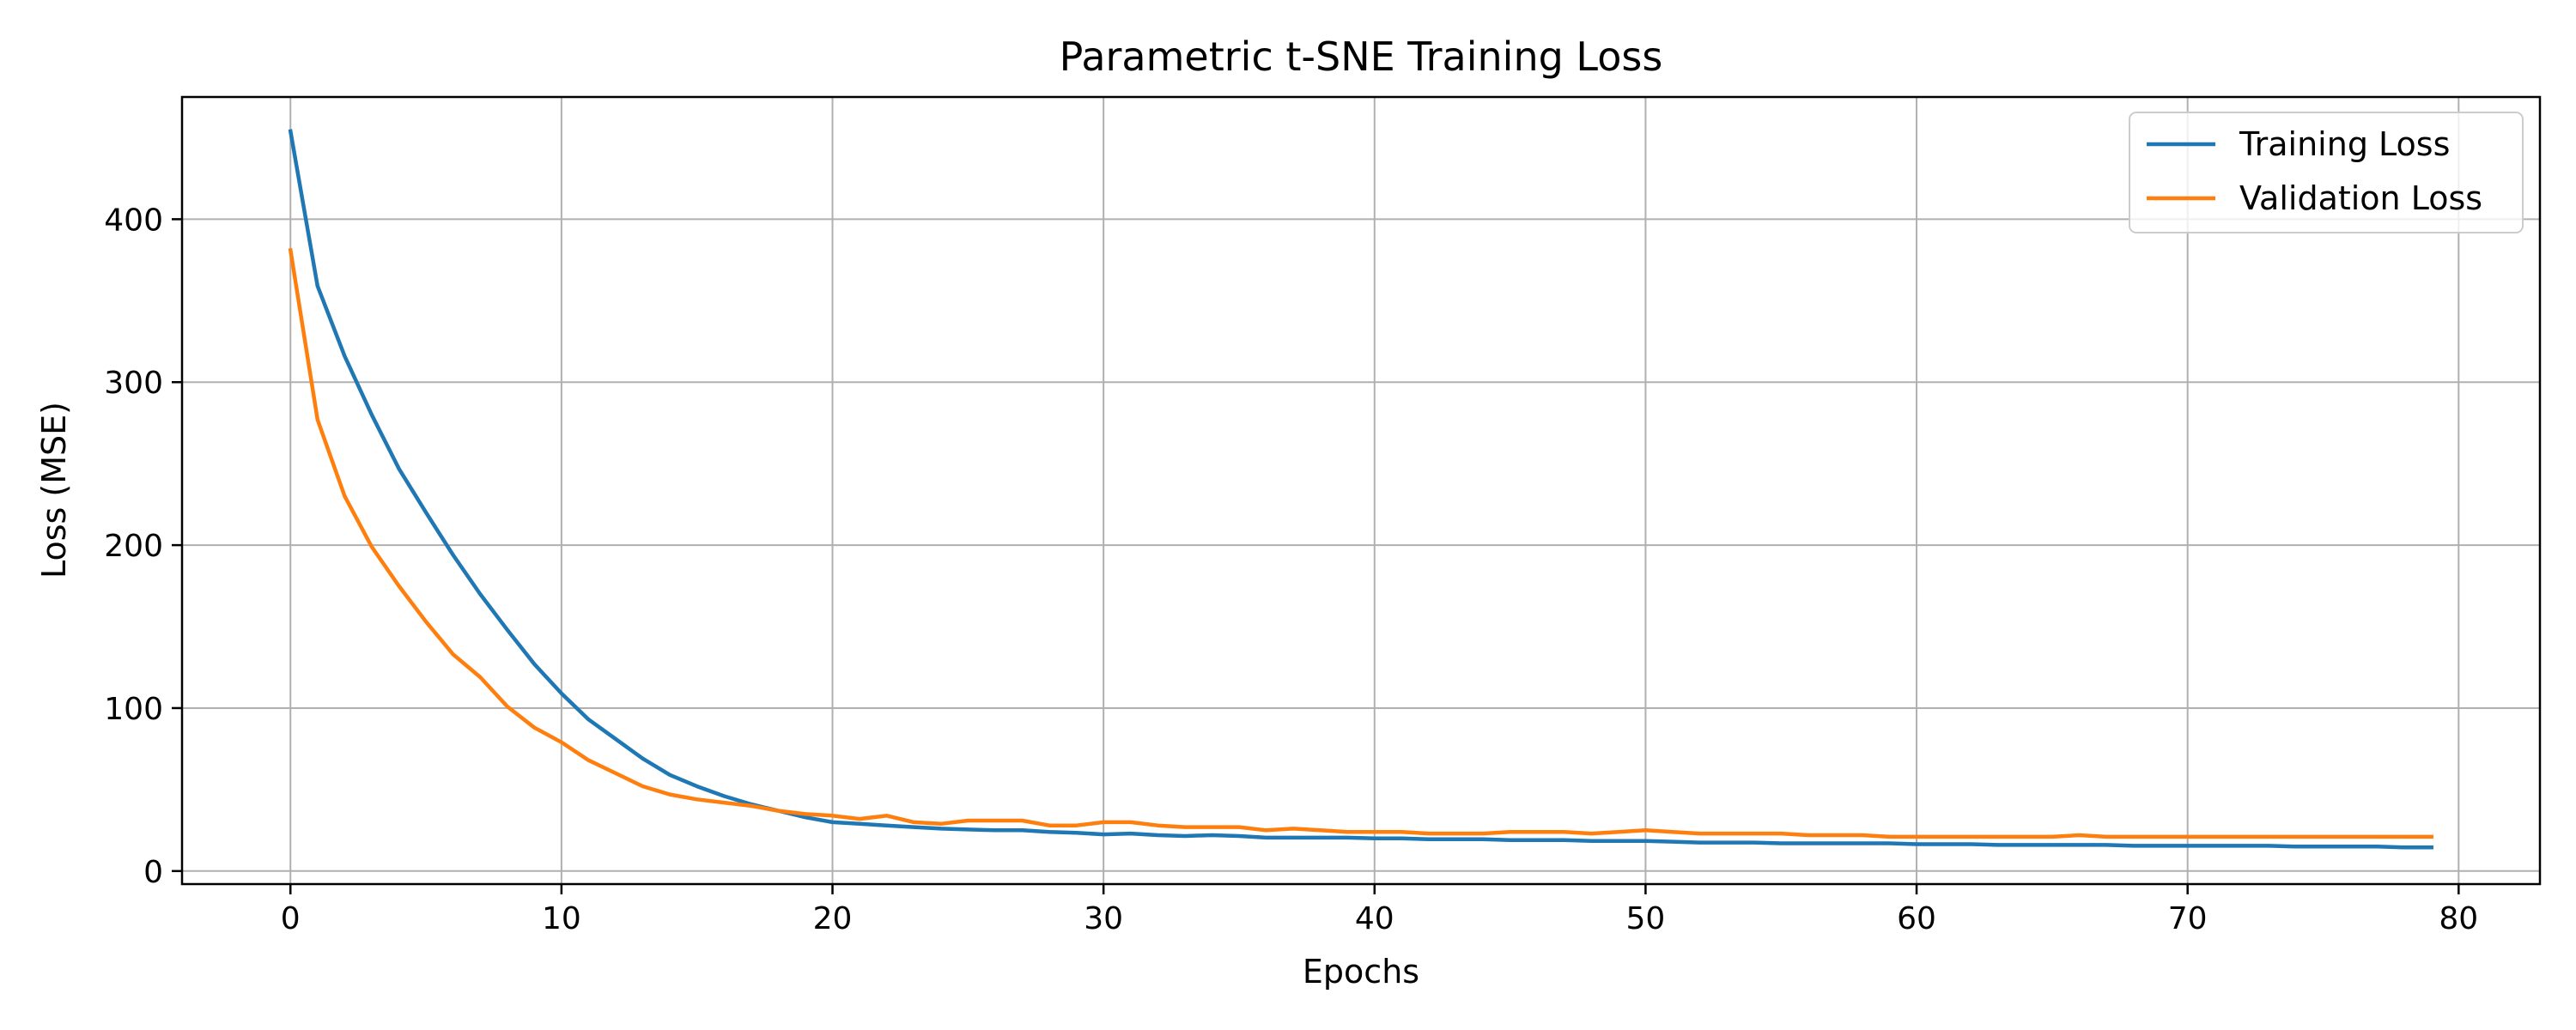 Image resolution: width=2576 pixels, height=1030 pixels. Describe the element at coordinates (1374, 918) in the screenshot. I see `x-tick-label: 40` at that location.